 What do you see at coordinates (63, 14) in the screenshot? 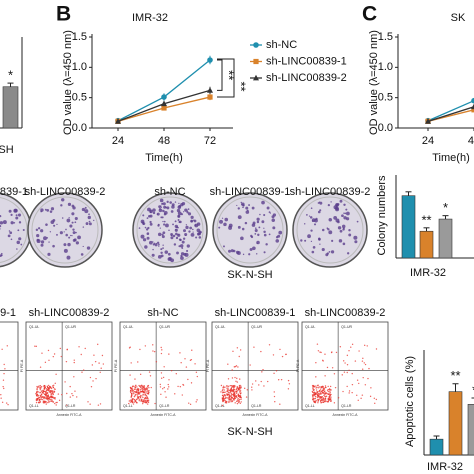
I see `panel-label: B` at bounding box center [63, 14].